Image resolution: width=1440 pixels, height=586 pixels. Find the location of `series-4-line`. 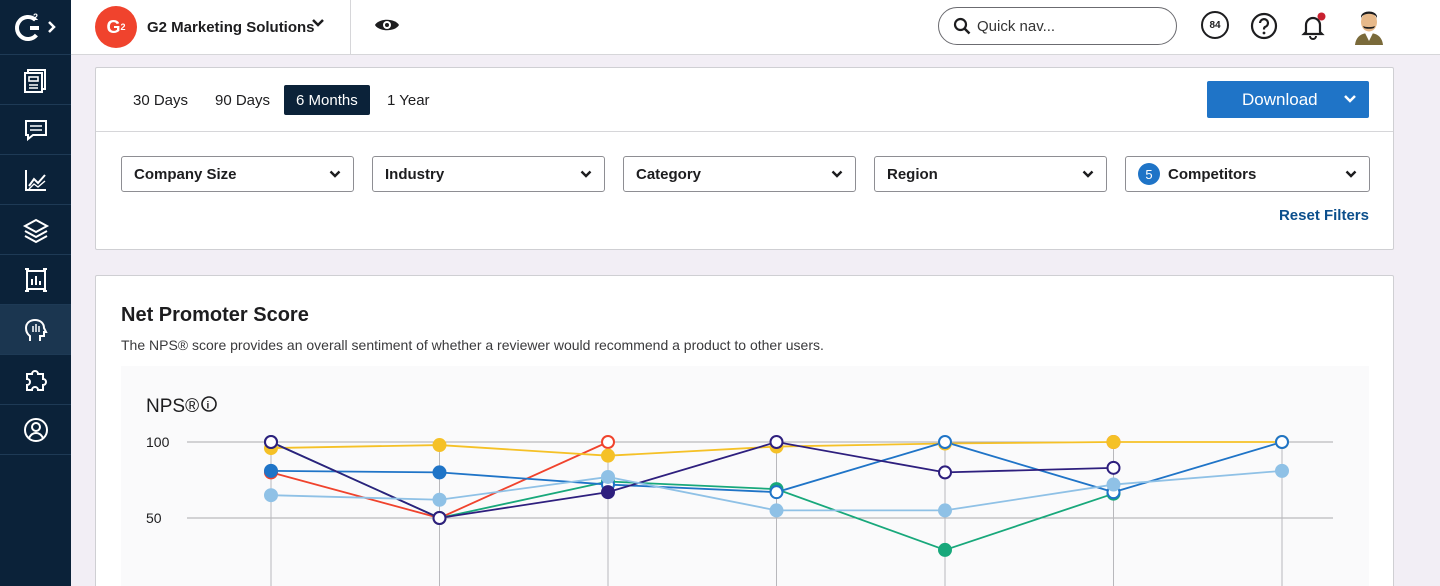

series-4-line is located at coordinates (692, 480).